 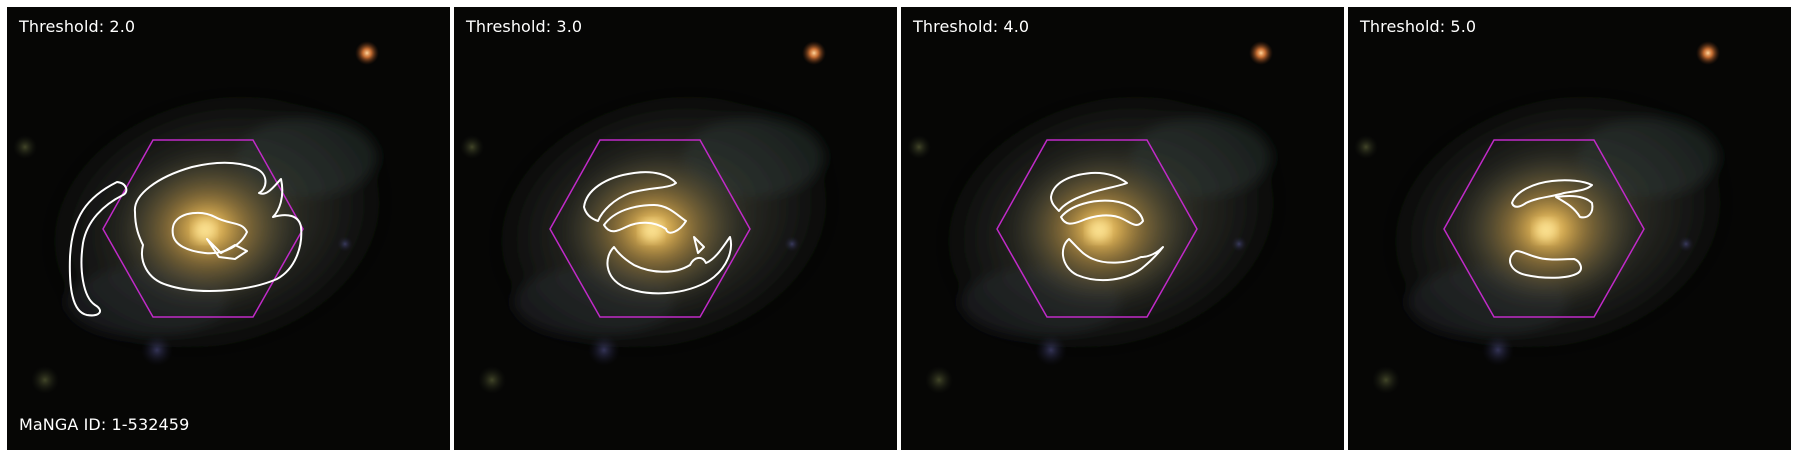 What do you see at coordinates (1418, 26) in the screenshot?
I see `threshold-label: Threshold: 5.0` at bounding box center [1418, 26].